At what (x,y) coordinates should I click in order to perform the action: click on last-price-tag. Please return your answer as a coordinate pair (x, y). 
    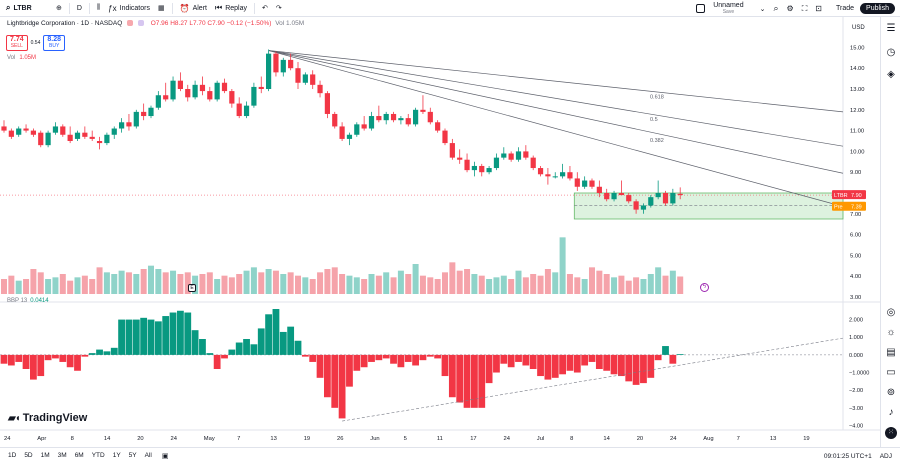
    Looking at the image, I should click on (849, 195).